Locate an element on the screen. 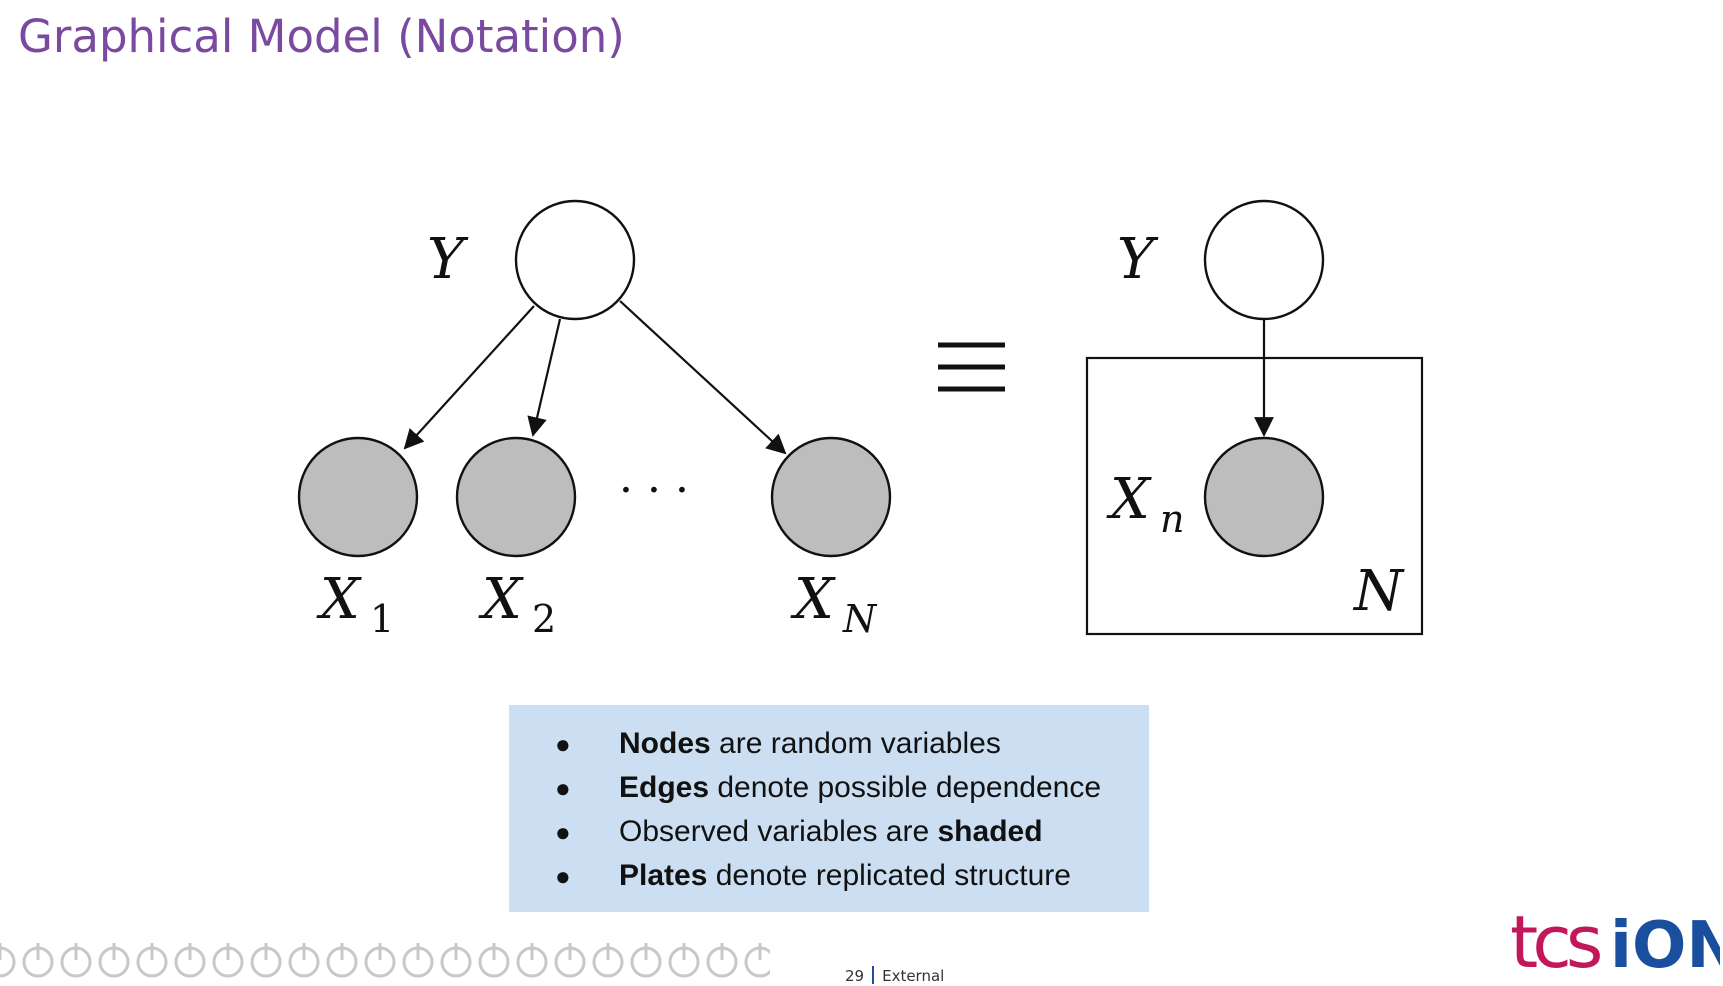 The height and width of the screenshot is (986, 1723). tcs-ion-logo: tcs iON is located at coordinates (1615, 940).